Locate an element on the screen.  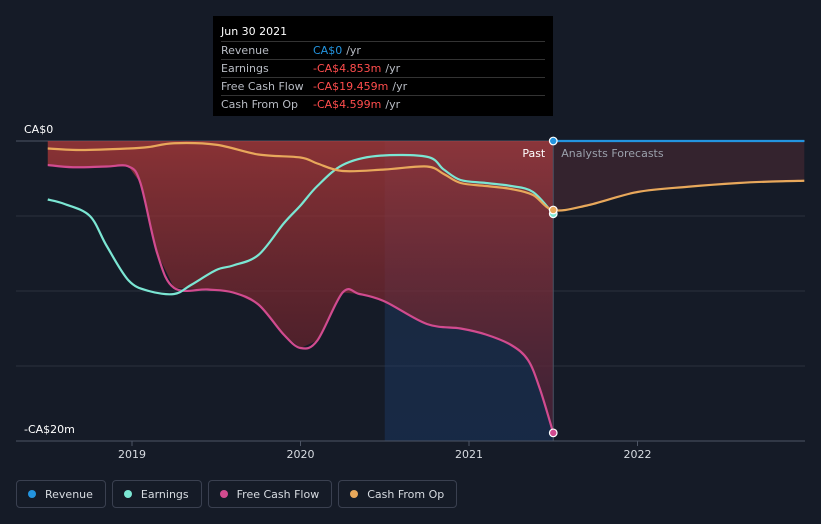
tooltip-label: Revenue is located at coordinates (245, 50).